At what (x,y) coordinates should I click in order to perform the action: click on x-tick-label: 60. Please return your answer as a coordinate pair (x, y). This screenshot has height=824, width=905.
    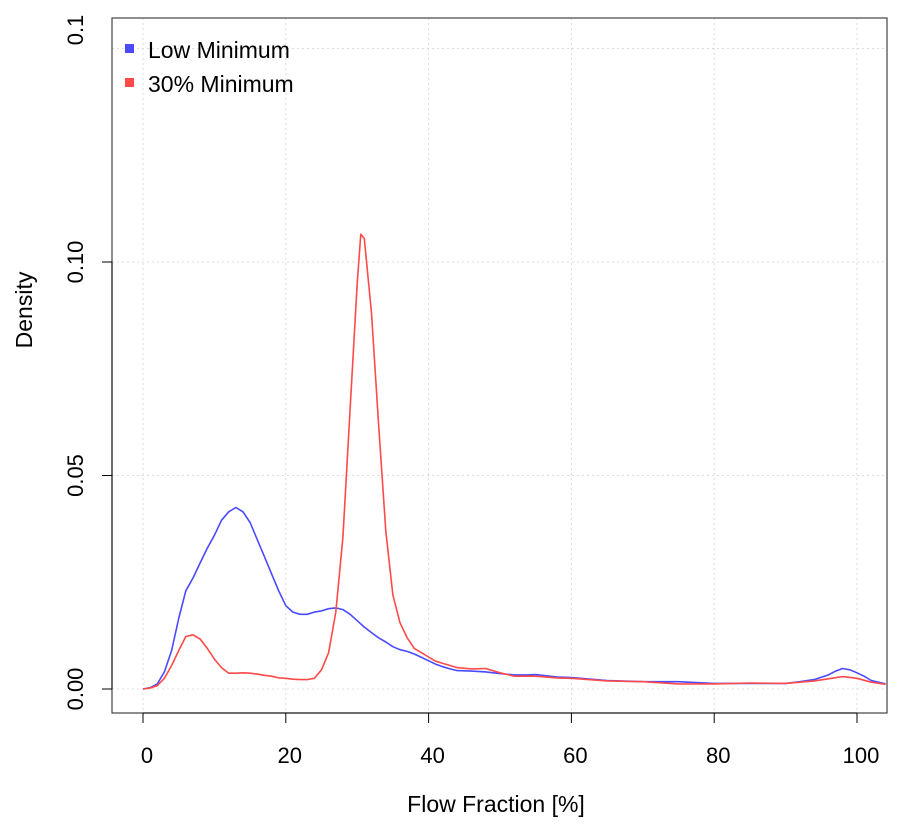
    Looking at the image, I should click on (575, 755).